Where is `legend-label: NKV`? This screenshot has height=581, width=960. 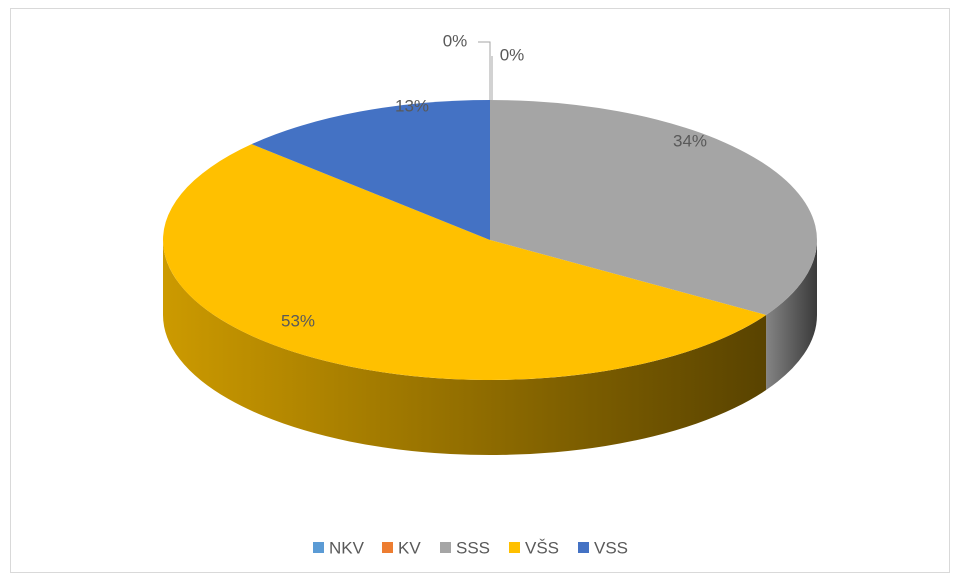 legend-label: NKV is located at coordinates (347, 547).